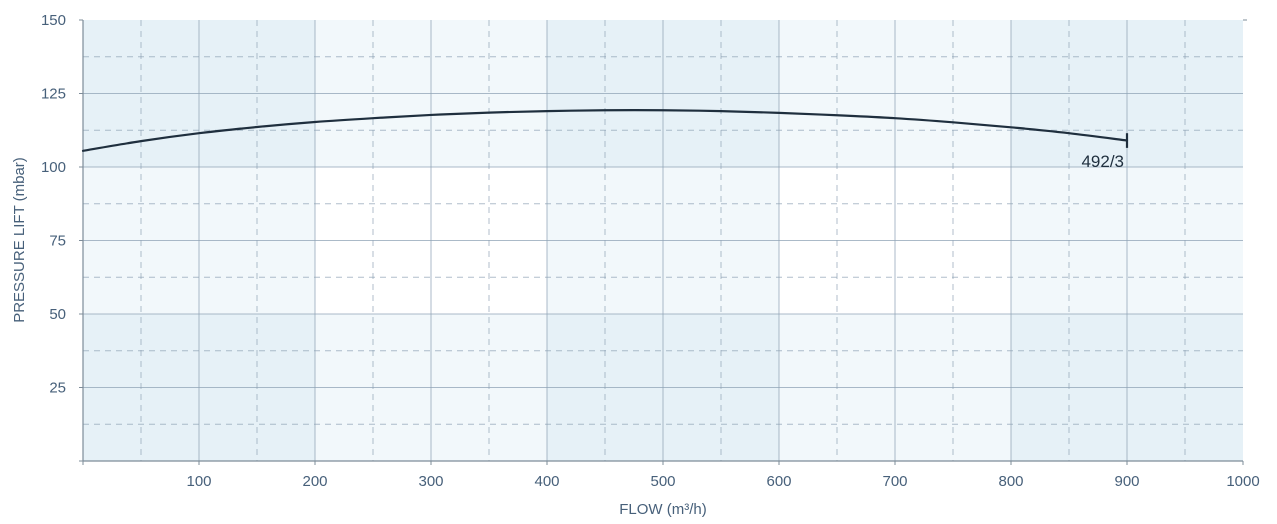 The width and height of the screenshot is (1277, 524). Describe the element at coordinates (894, 481) in the screenshot. I see `x-tick-label-700: 700` at that location.